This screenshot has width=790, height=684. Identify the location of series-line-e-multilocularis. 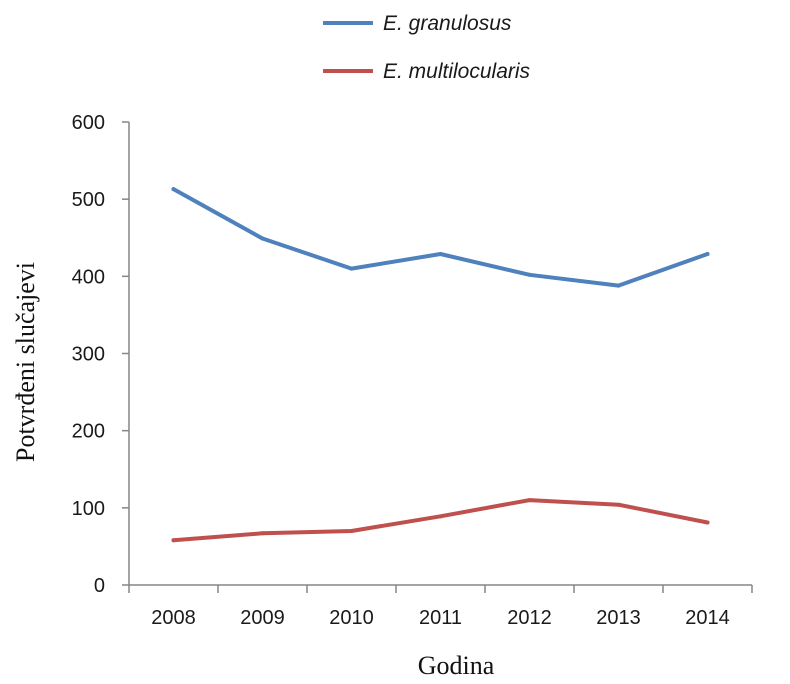
(440, 520).